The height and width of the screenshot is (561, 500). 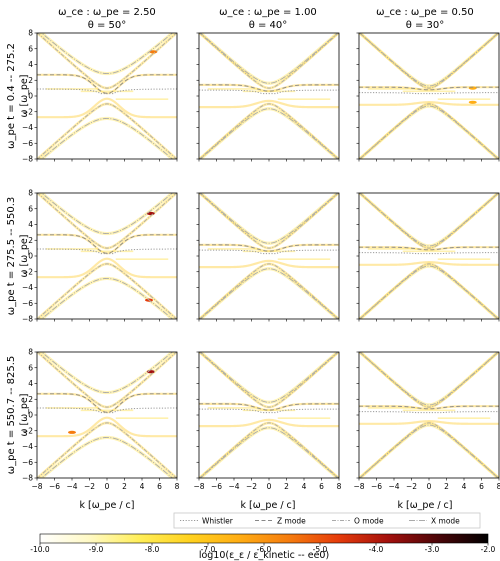 What do you see at coordinates (101, 419) in the screenshot?
I see `panel: −8 −6 −4 −2 0 2 4 6 8 −8 −6 −4 −2 0 2 4 6 8` at bounding box center [101, 419].